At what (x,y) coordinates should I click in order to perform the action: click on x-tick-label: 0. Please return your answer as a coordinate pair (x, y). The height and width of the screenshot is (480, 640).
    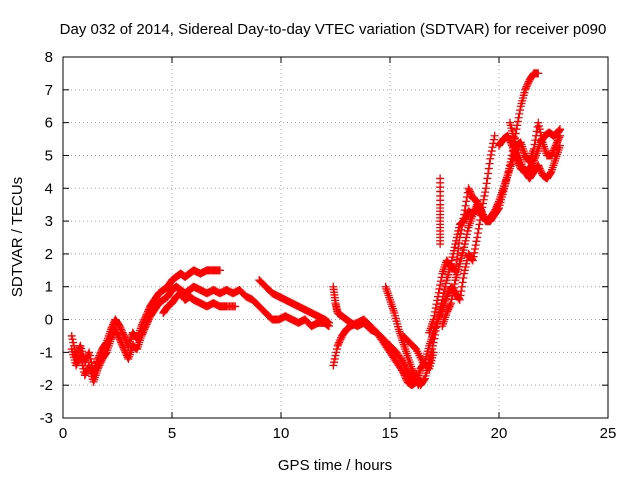
    Looking at the image, I should click on (63, 433).